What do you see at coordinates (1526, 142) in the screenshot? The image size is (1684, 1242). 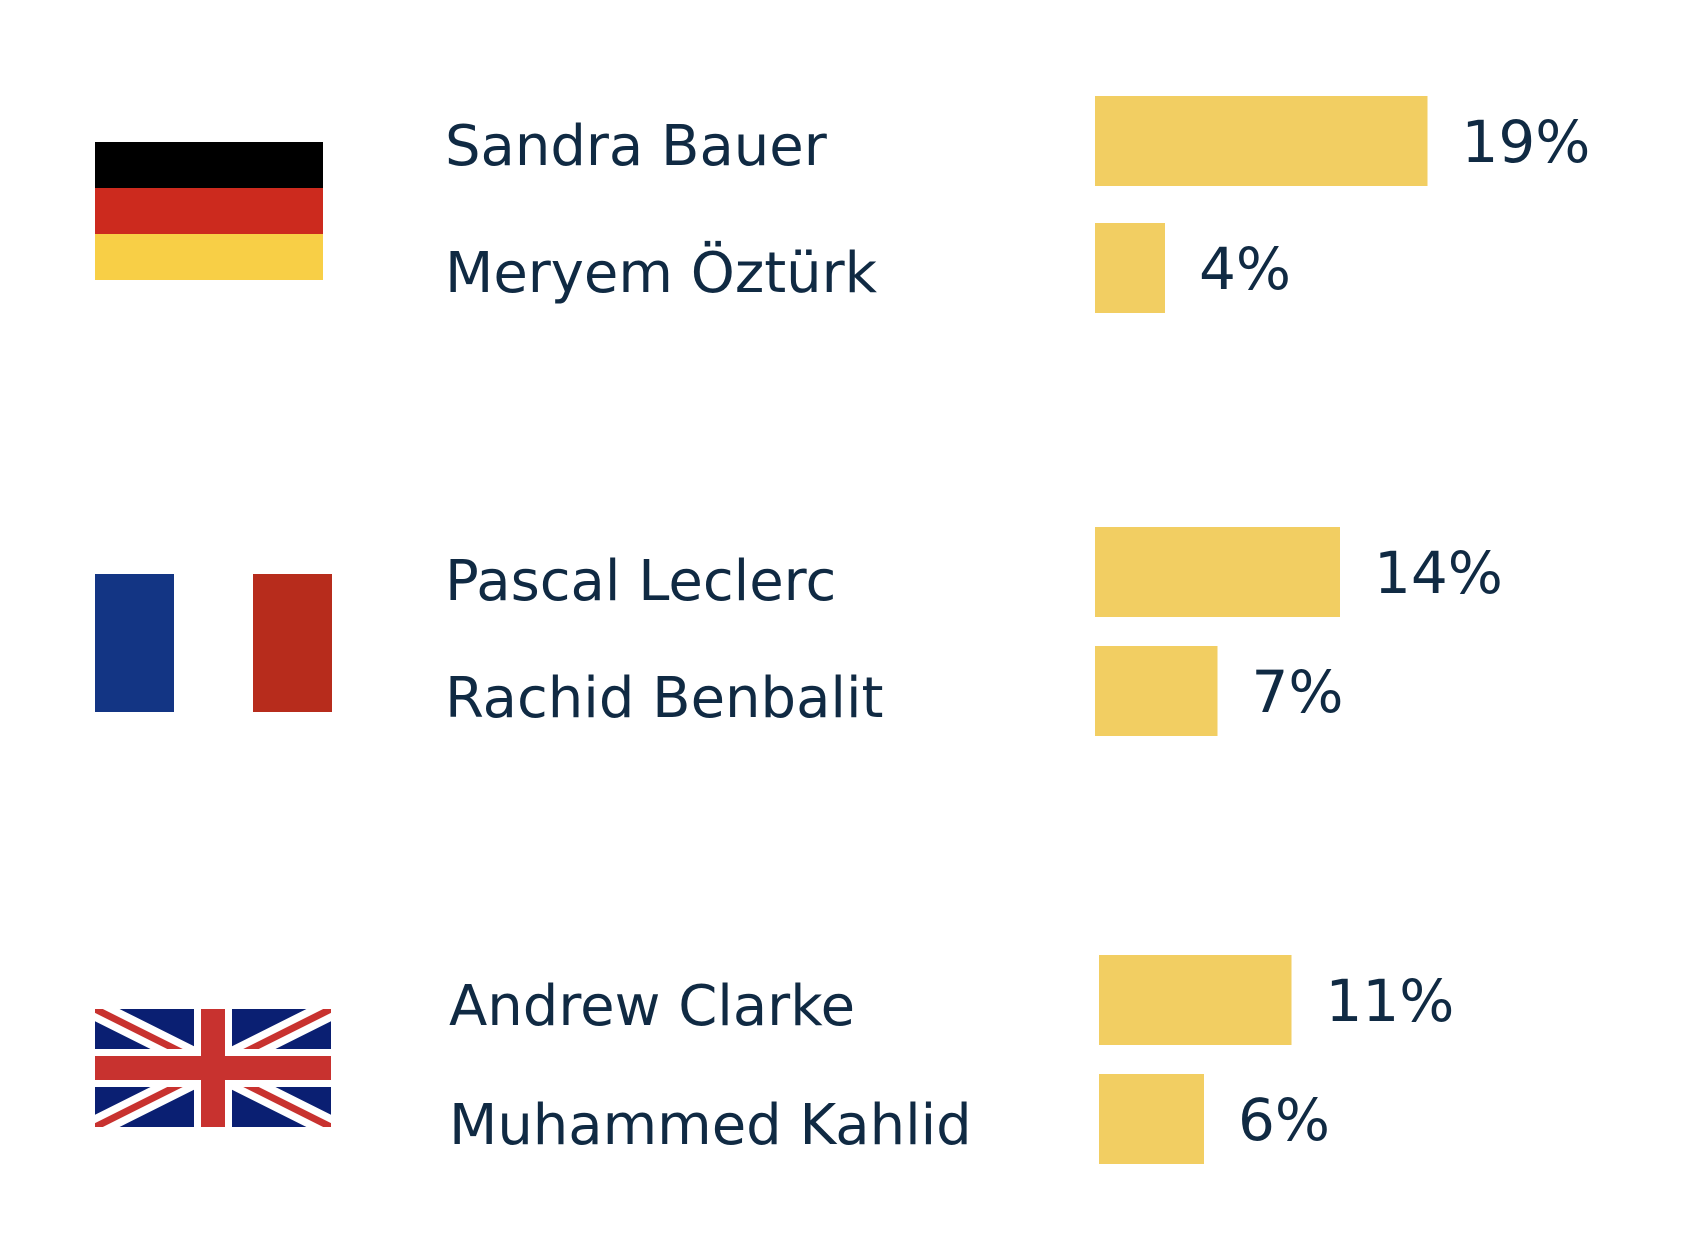 I see `value-label: 19%` at bounding box center [1526, 142].